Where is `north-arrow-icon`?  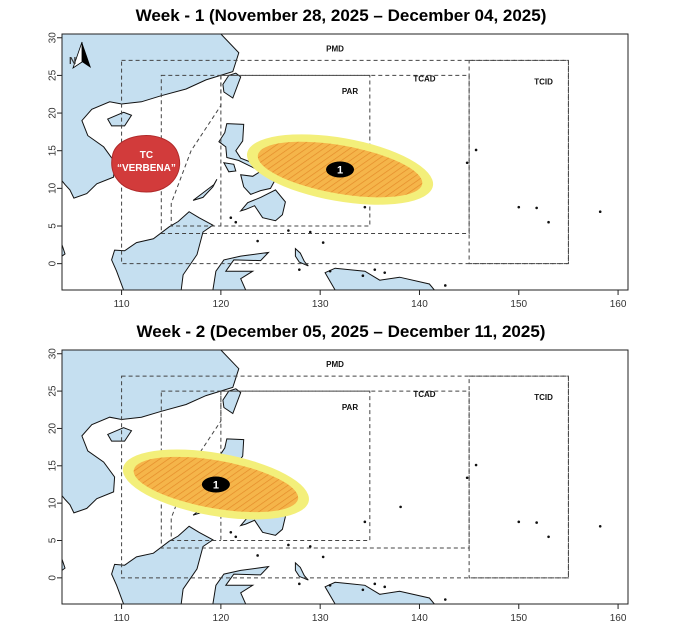 north-arrow-icon is located at coordinates (86, 55).